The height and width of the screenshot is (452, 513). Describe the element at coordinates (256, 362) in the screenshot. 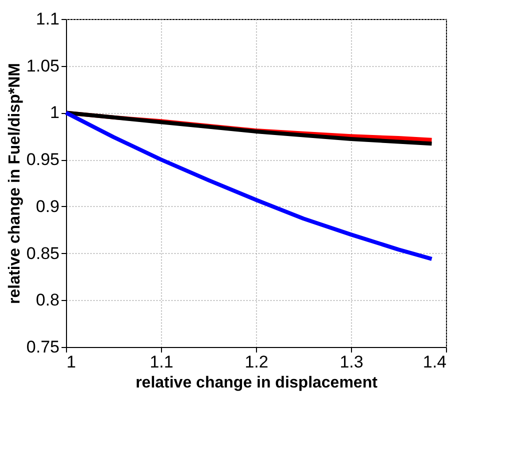

I see `x-tick-label: 1.2` at that location.